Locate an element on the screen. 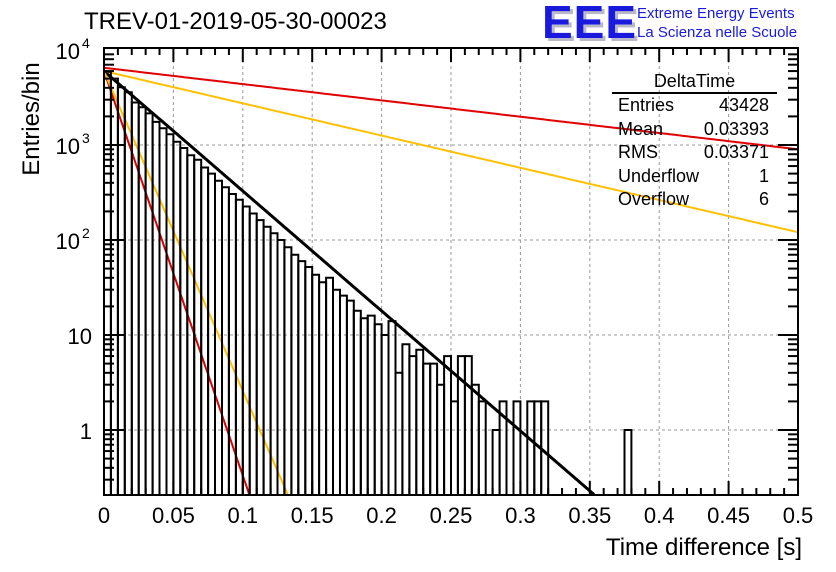  y-axis-label: Entries/bin is located at coordinates (31, 119).